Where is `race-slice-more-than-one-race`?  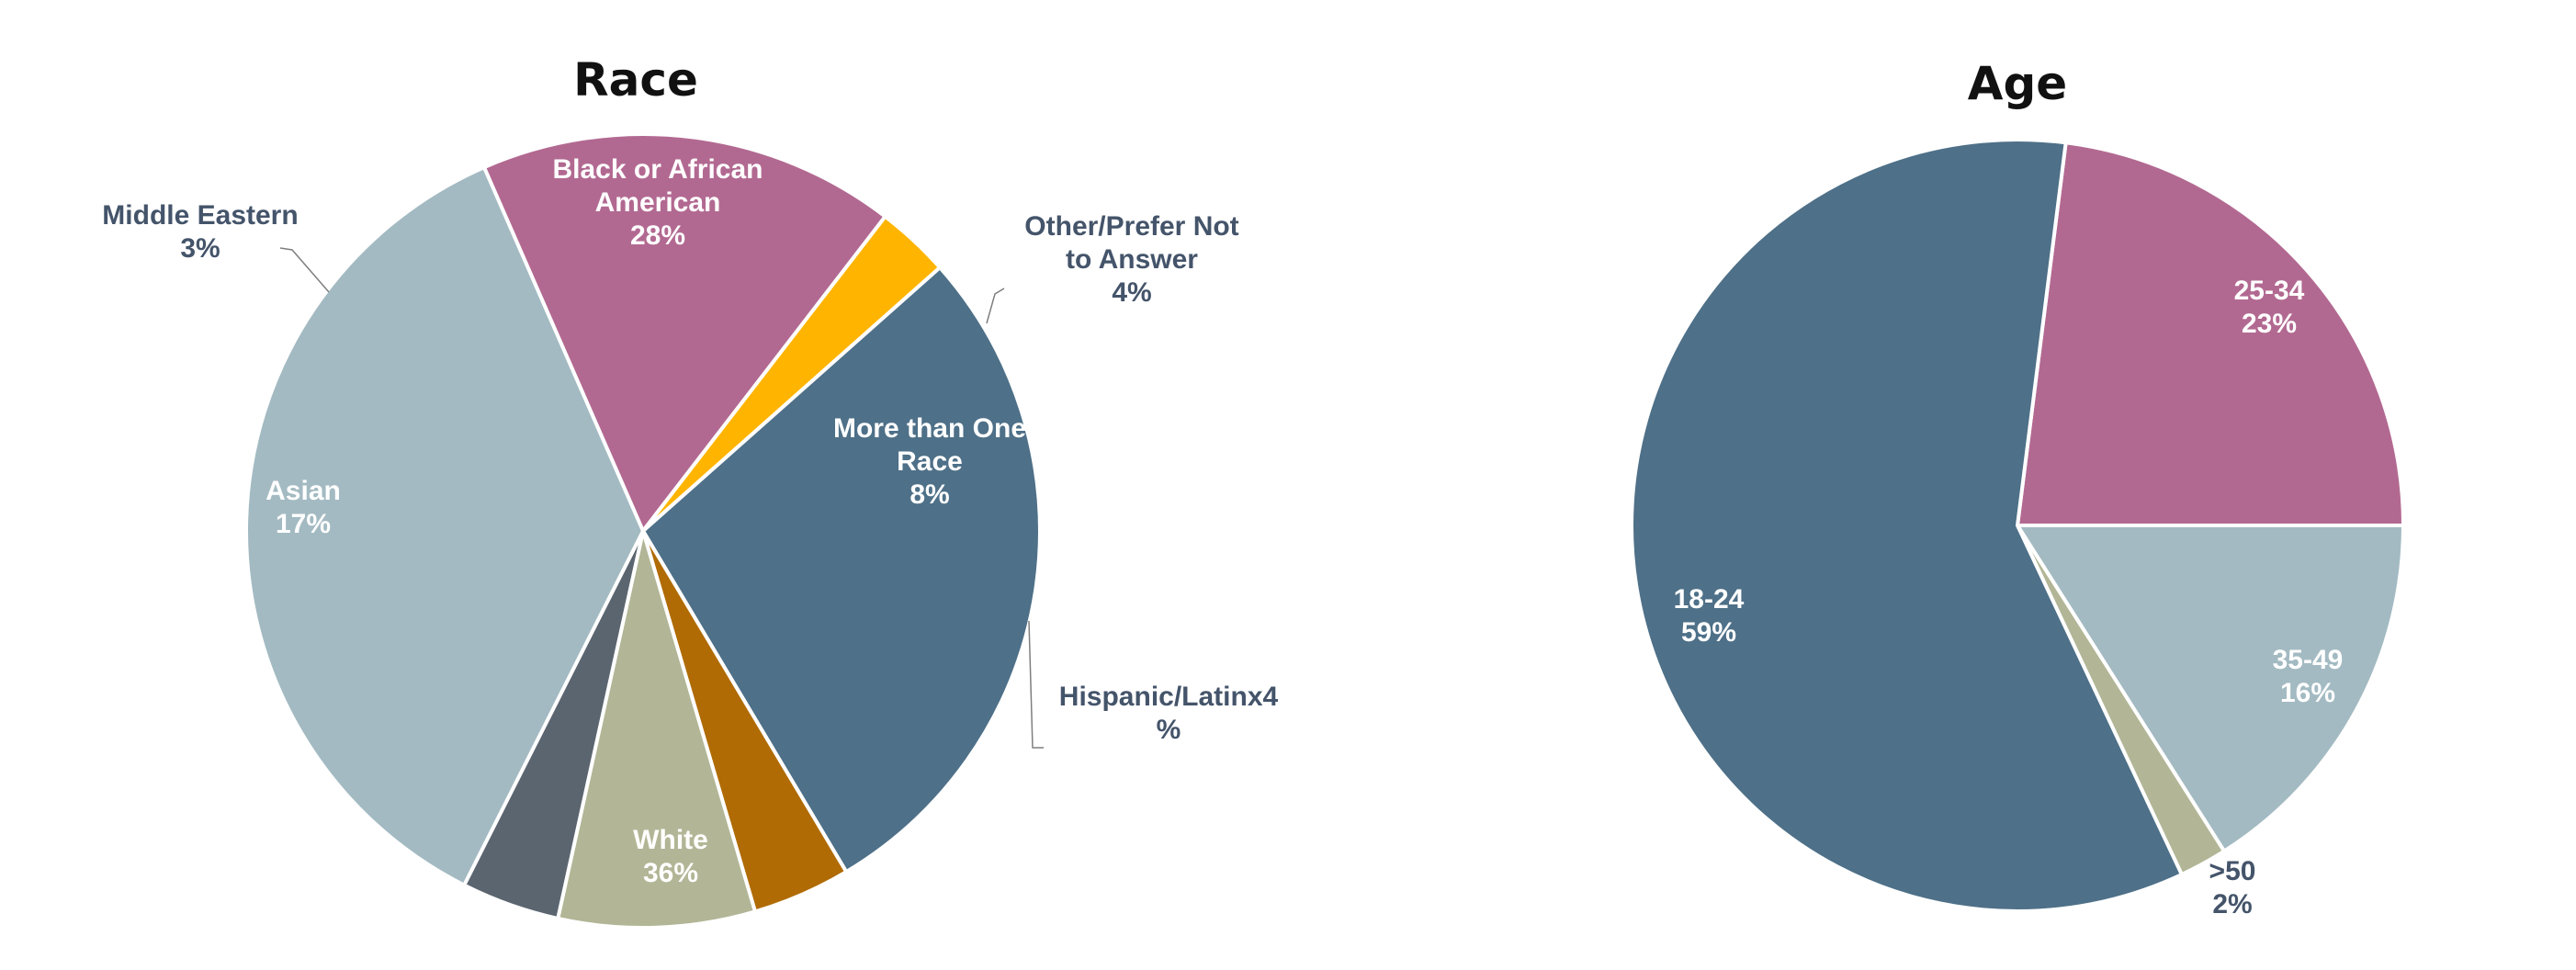
race-slice-more-than-one-race is located at coordinates (656, 730).